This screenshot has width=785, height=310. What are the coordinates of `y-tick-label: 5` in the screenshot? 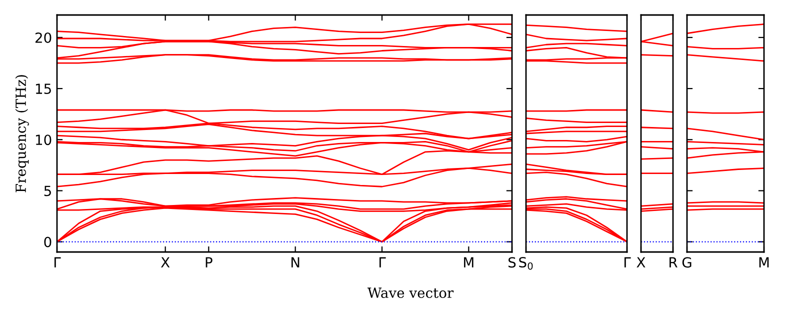 It's located at (47, 191).